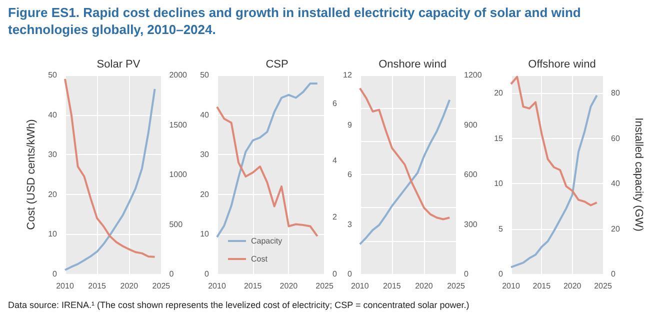 The width and height of the screenshot is (659, 335). What do you see at coordinates (473, 75) in the screenshot?
I see `y2-tick-label: 1200` at bounding box center [473, 75].